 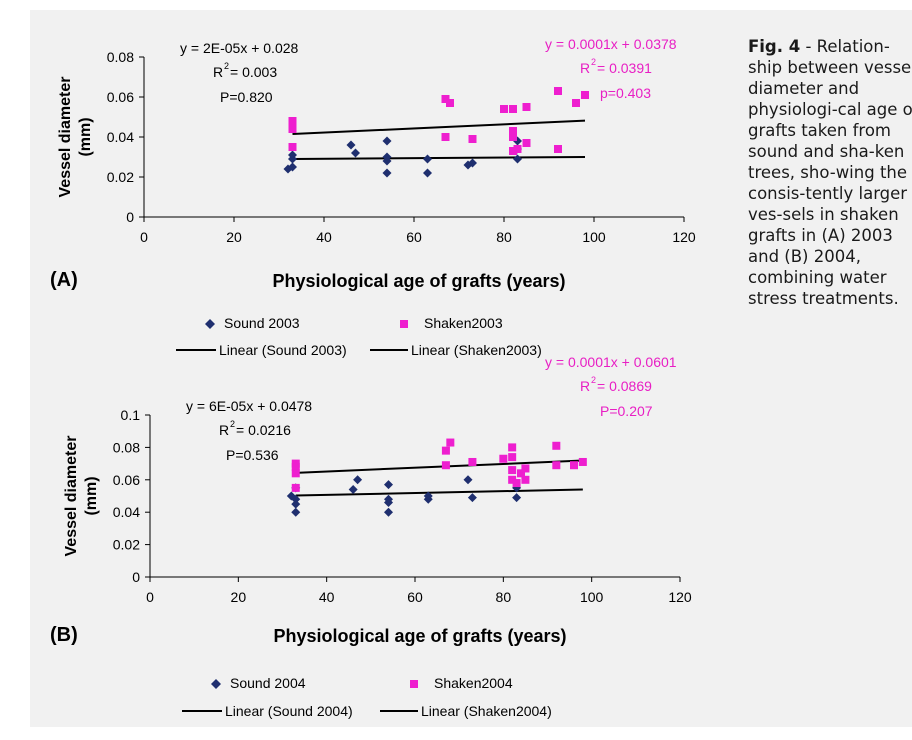 What do you see at coordinates (263, 430) in the screenshot?
I see `sound-r2-value: = 0.0216` at bounding box center [263, 430].